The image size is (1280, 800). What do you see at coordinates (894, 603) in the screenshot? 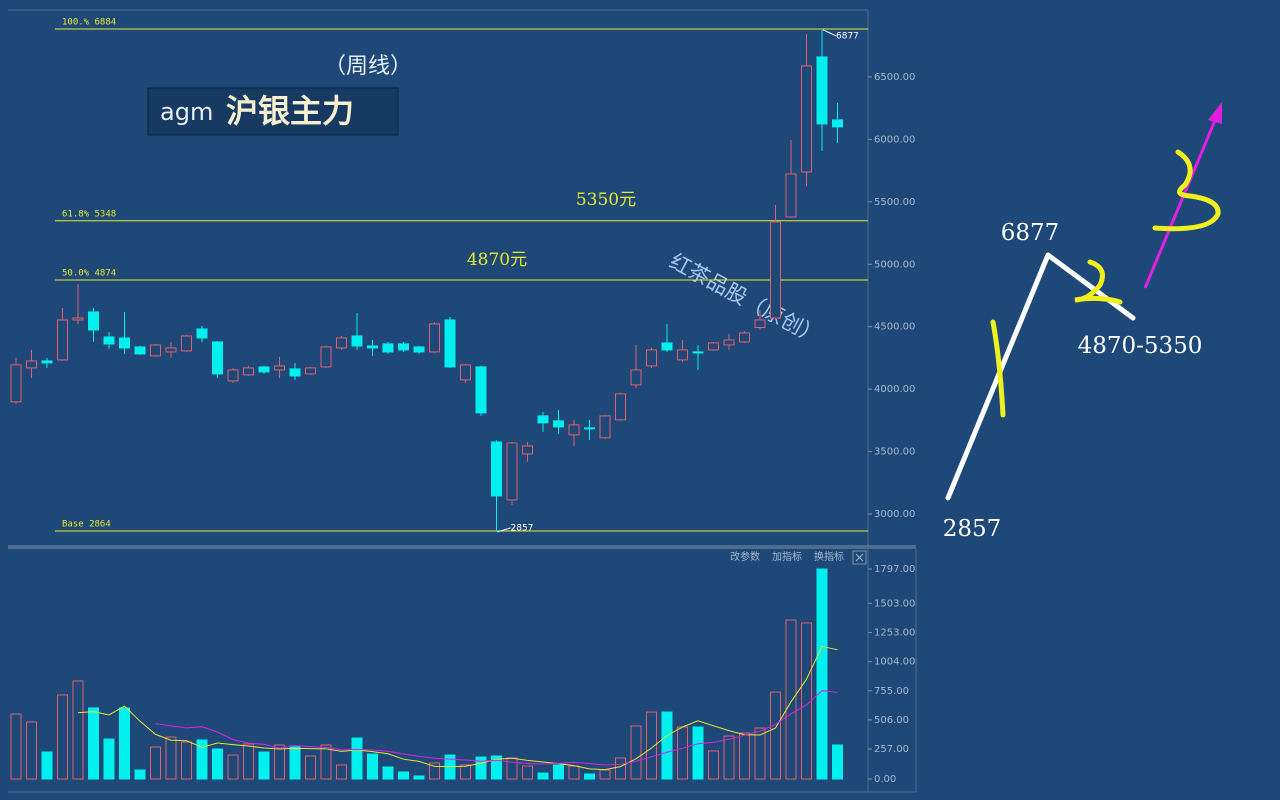
I see `volume-tick-label: 1503.00` at bounding box center [894, 603].